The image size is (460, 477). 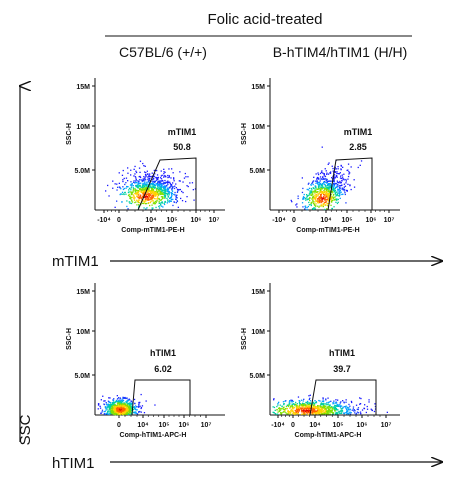 What do you see at coordinates (342, 353) in the screenshot?
I see `gate-label: hTIM1` at bounding box center [342, 353].